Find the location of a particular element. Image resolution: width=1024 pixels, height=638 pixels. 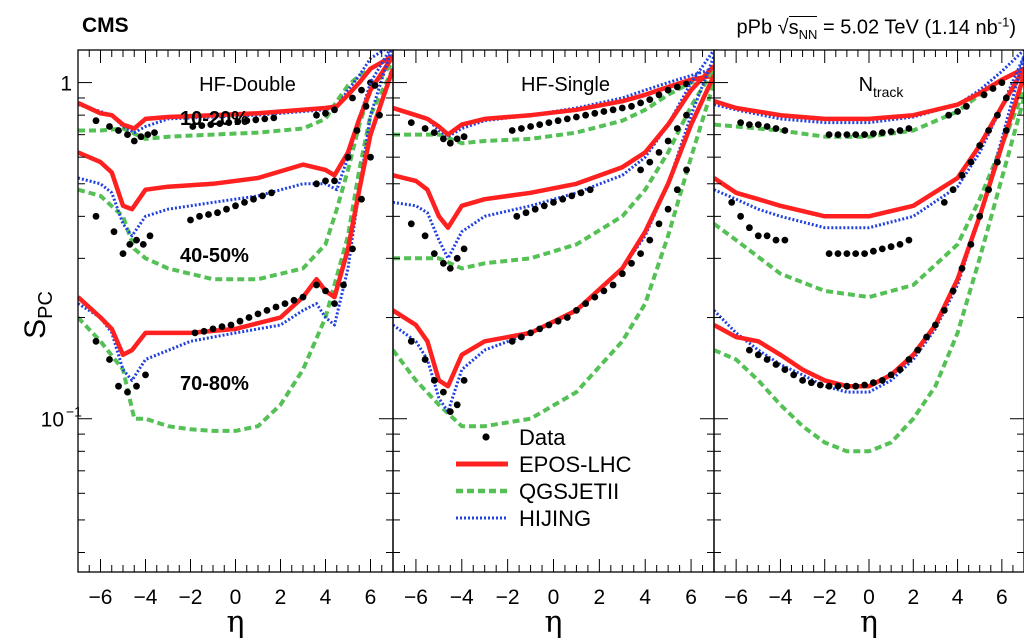

x-tick-label: −6 is located at coordinates (416, 597).